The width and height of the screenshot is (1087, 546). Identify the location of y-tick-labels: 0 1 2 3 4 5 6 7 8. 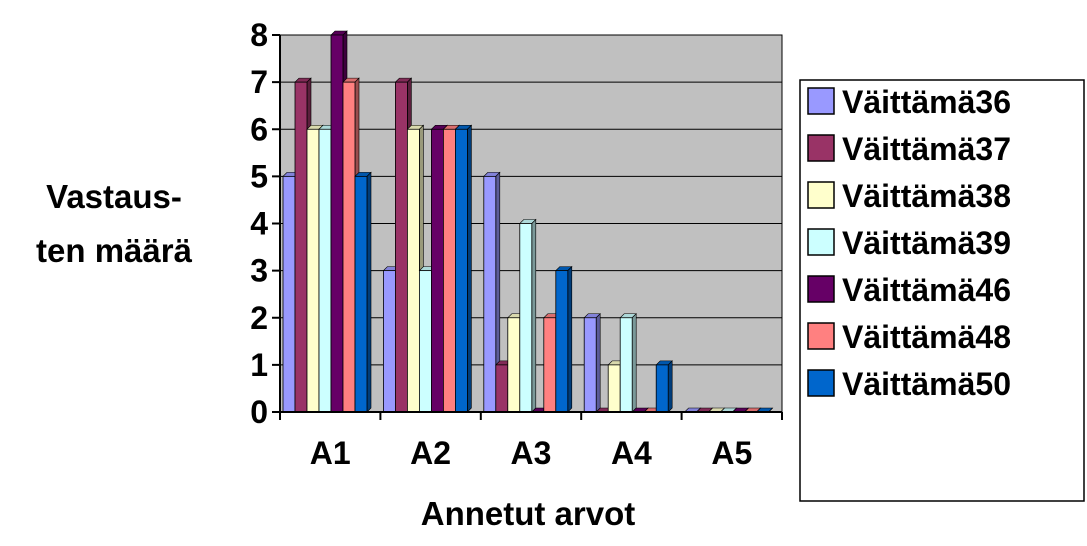
(259, 223).